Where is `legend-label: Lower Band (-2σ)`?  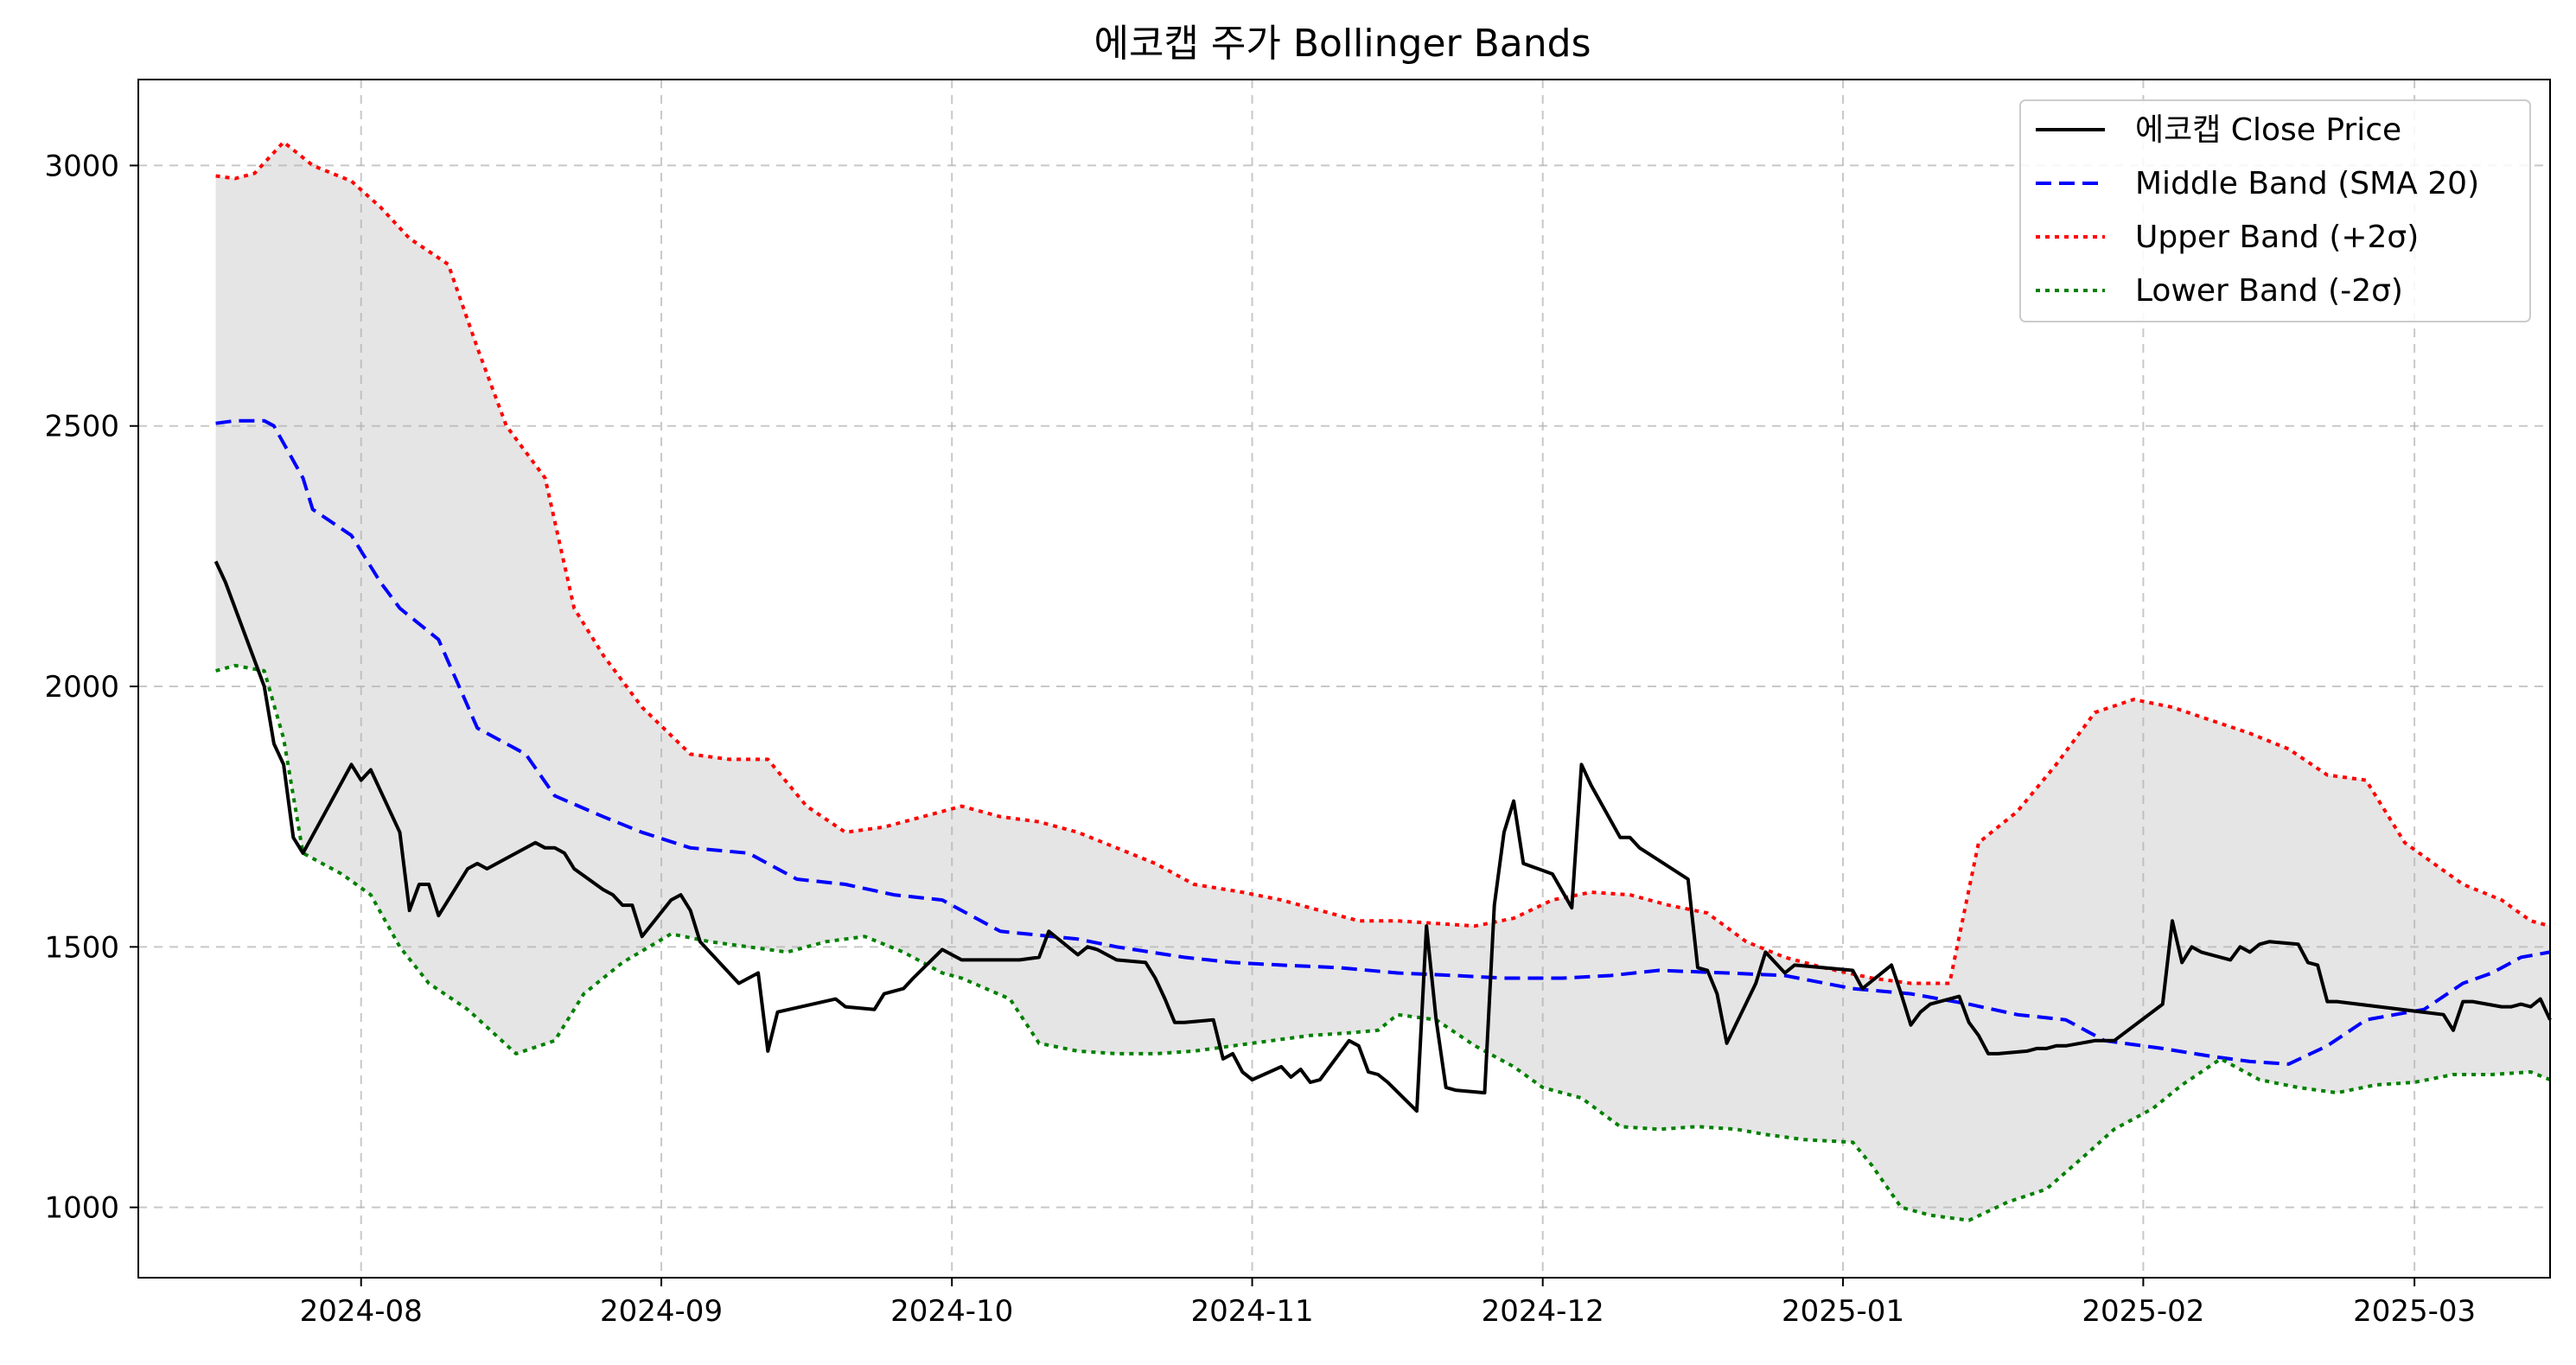
legend-label: Lower Band (-2σ) is located at coordinates (2269, 291).